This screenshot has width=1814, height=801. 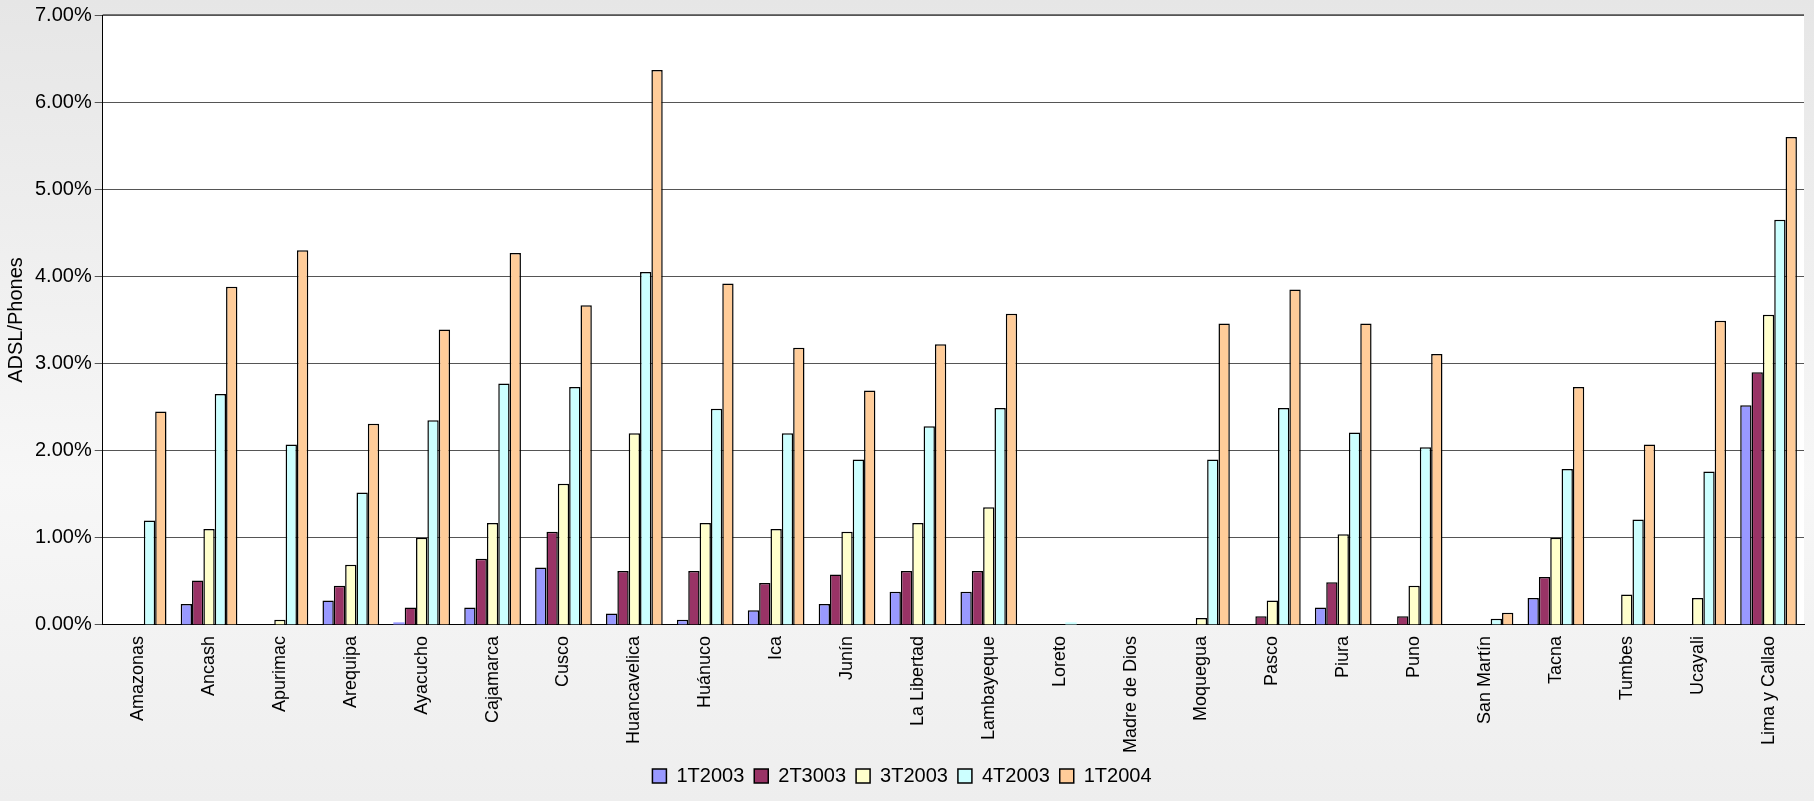 I want to click on x-tick-label: Tacna, so click(x=1554, y=659).